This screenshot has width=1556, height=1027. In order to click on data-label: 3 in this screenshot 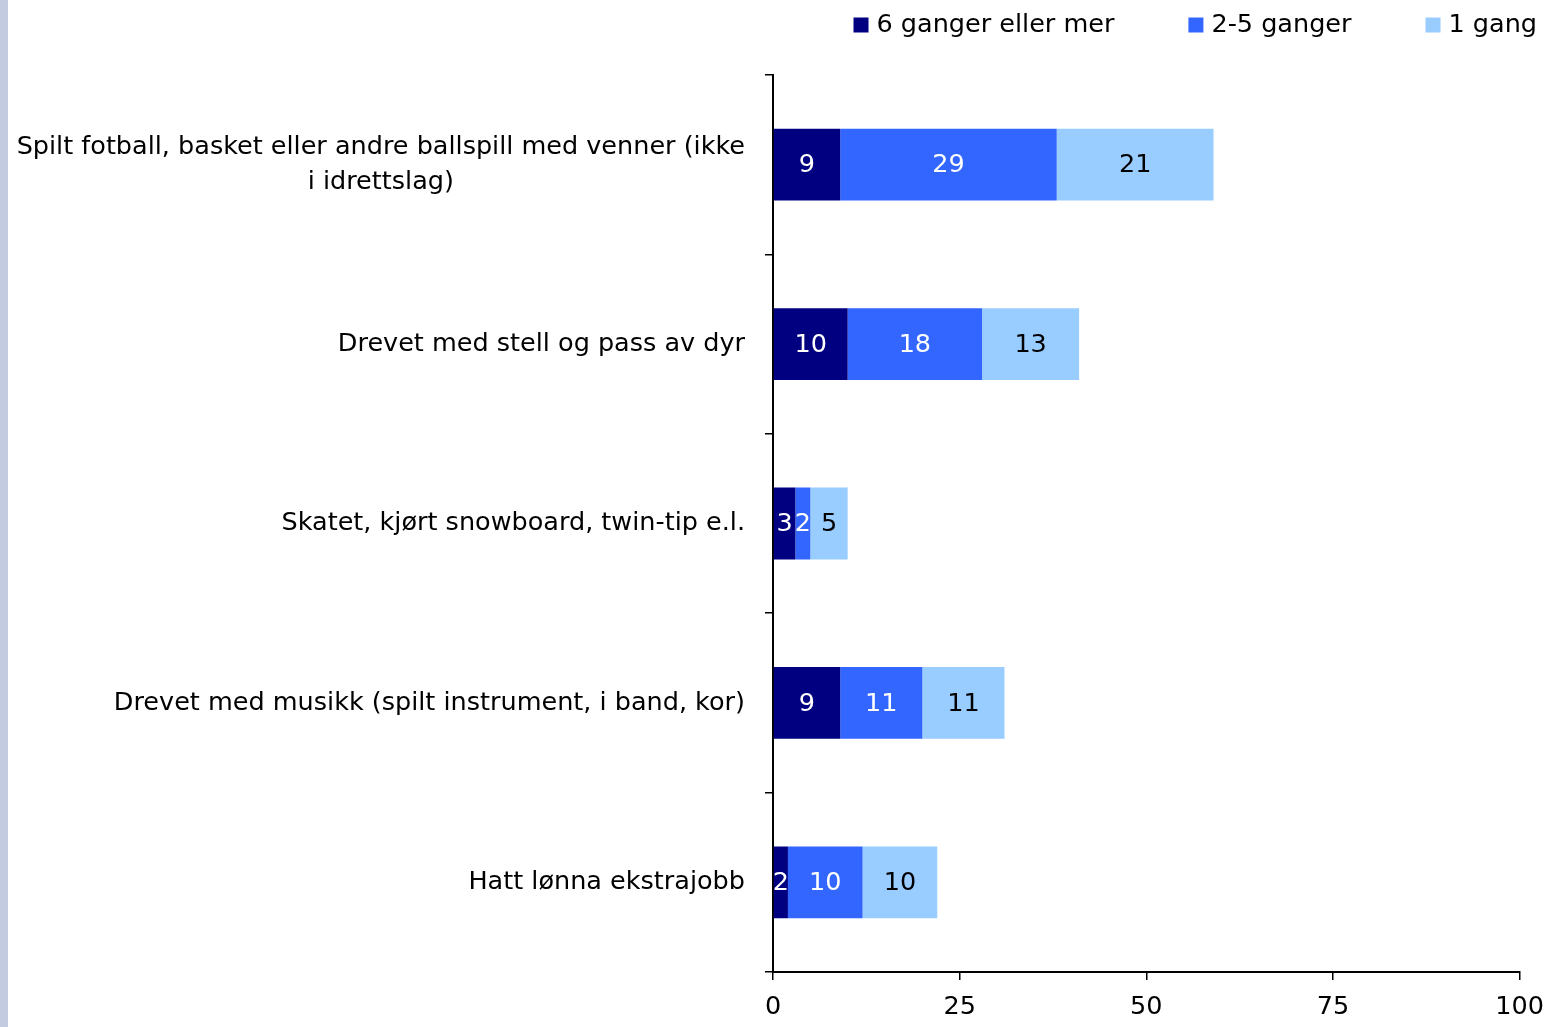, I will do `click(784, 522)`.